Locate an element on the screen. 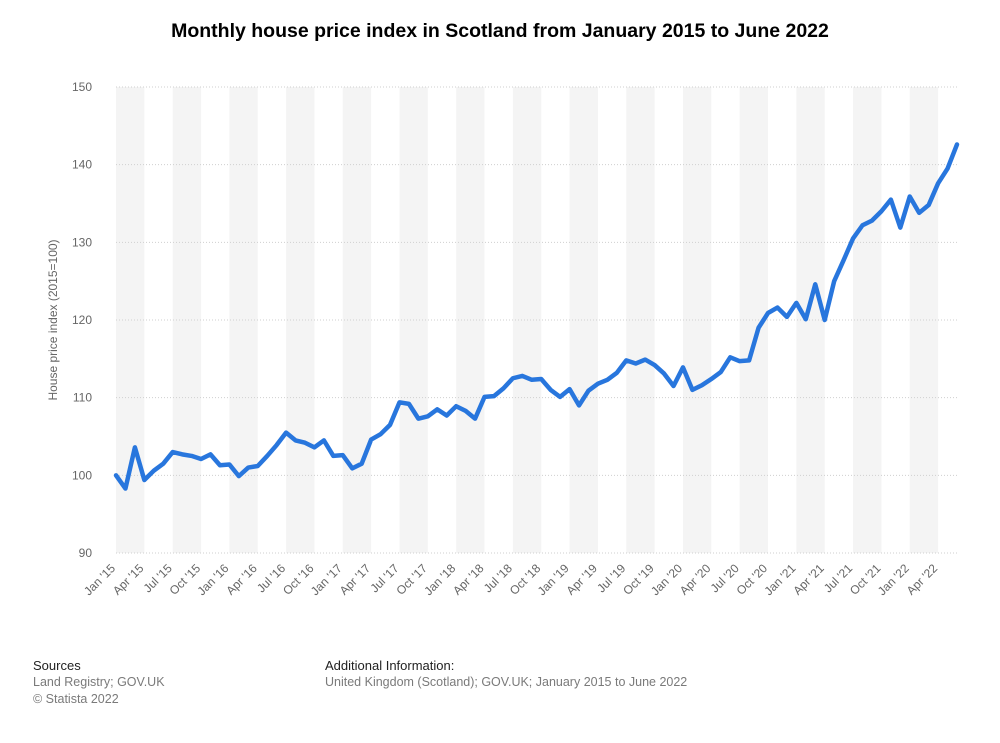 The image size is (1000, 743). background-band is located at coordinates (810, 320).